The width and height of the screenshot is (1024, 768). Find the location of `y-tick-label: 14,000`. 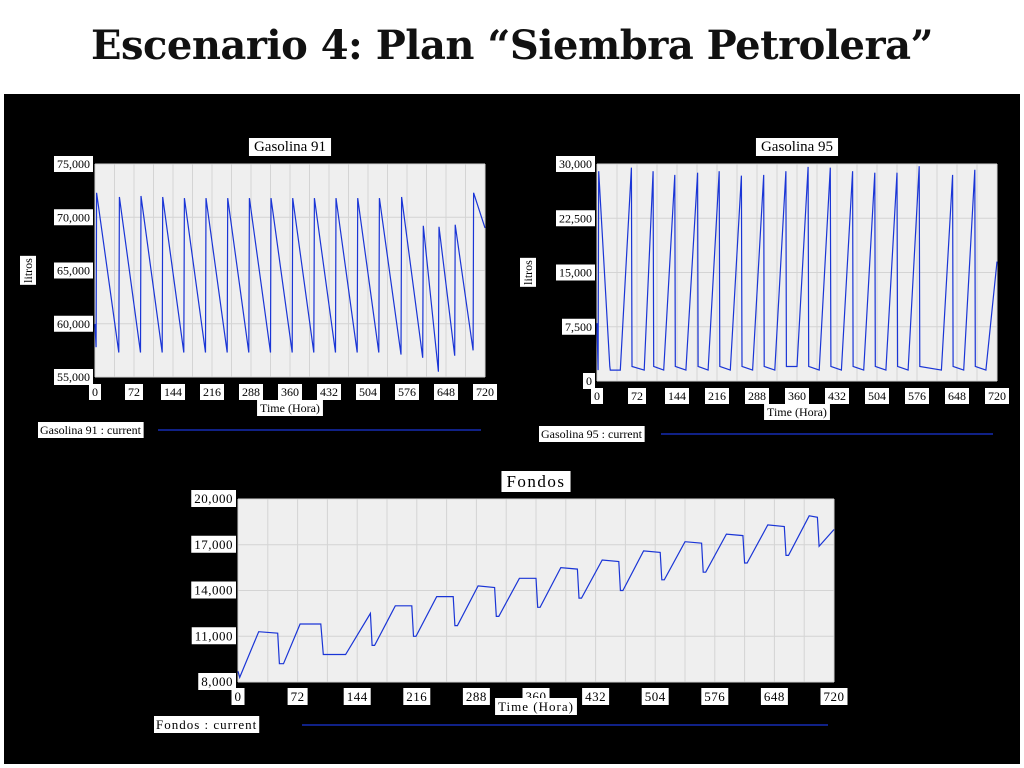

y-tick-label: 14,000 is located at coordinates (213, 590).